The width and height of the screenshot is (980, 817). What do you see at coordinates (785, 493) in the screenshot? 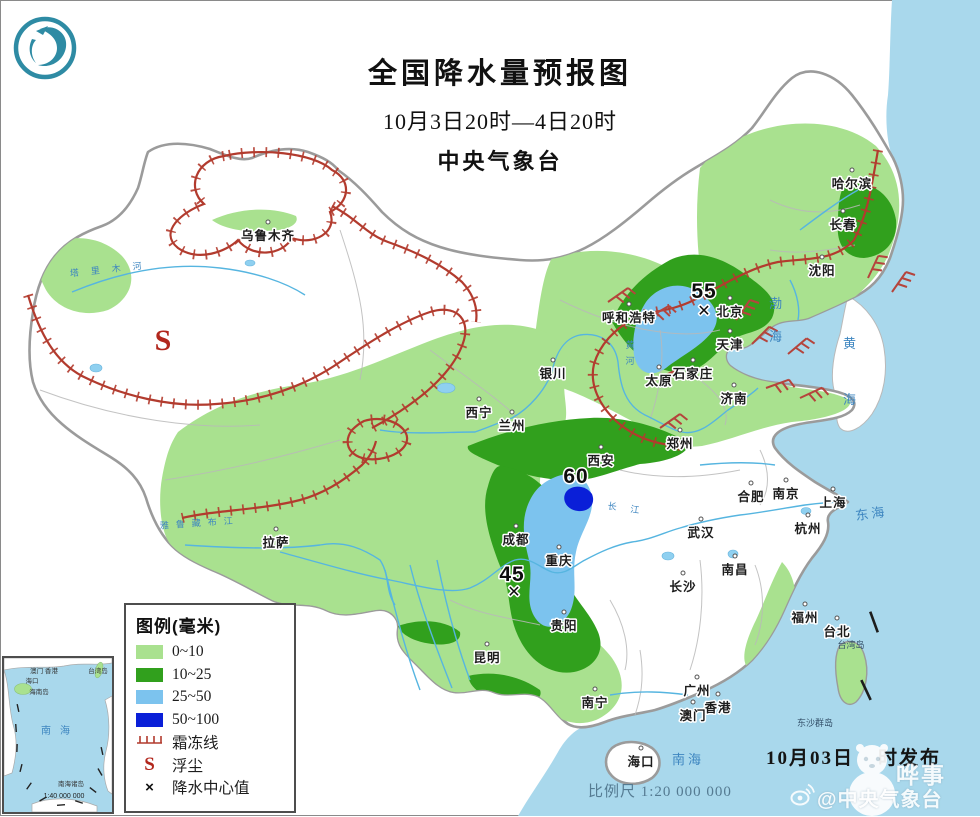
I see `city-label: 南京` at bounding box center [785, 493].